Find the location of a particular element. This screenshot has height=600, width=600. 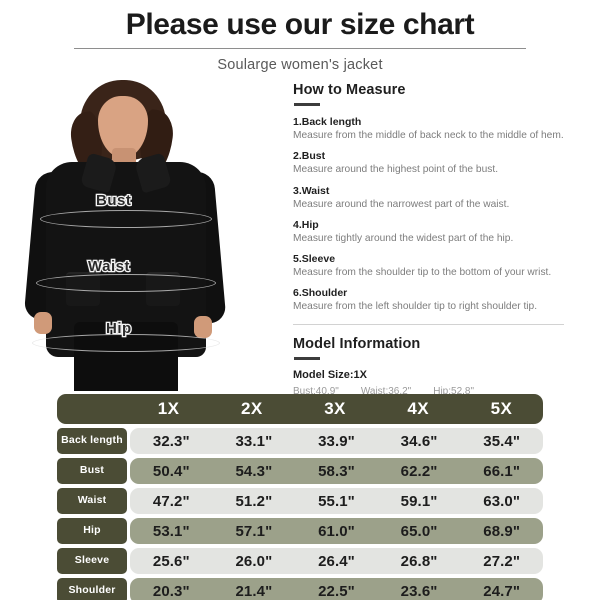

table-cell: 54.3" is located at coordinates (254, 471).